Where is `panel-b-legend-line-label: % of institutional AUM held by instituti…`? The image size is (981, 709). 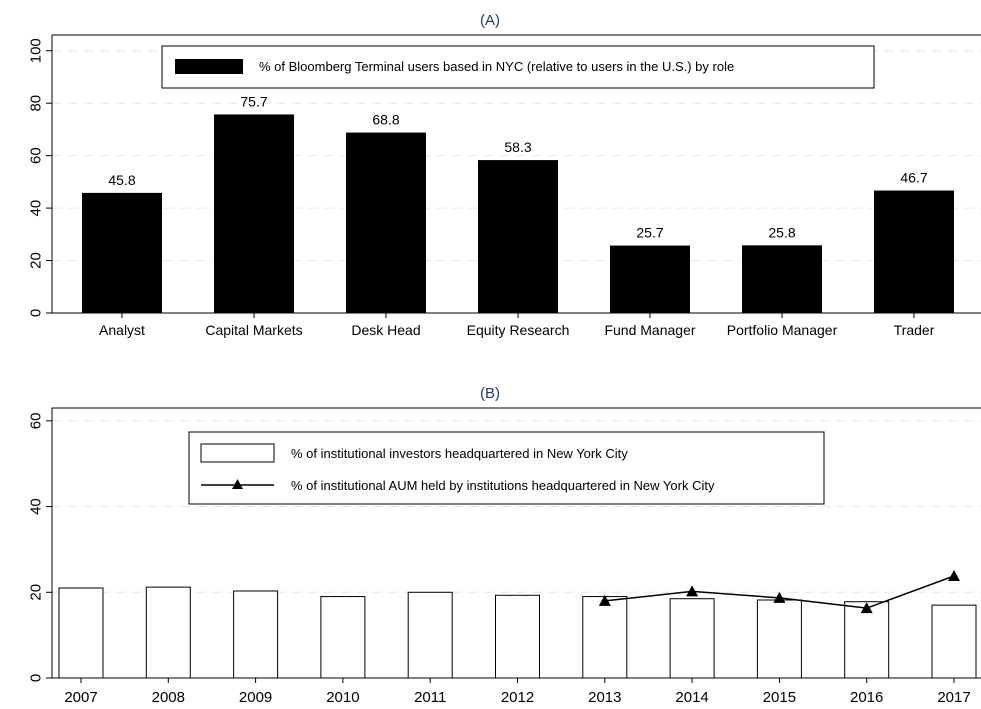
panel-b-legend-line-label: % of institutional AUM held by instituti… is located at coordinates (503, 485).